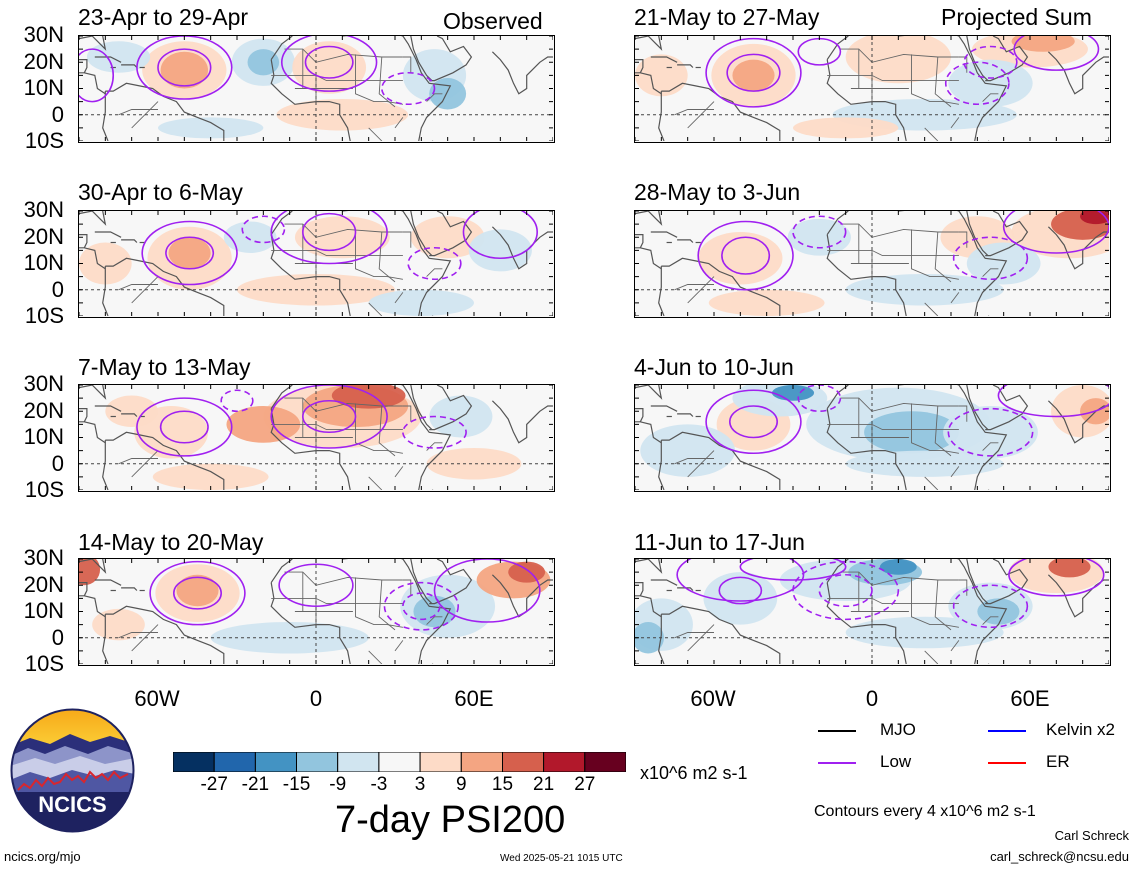  What do you see at coordinates (255, 784) in the screenshot?
I see `colorbar-tick-label: -21` at bounding box center [255, 784].